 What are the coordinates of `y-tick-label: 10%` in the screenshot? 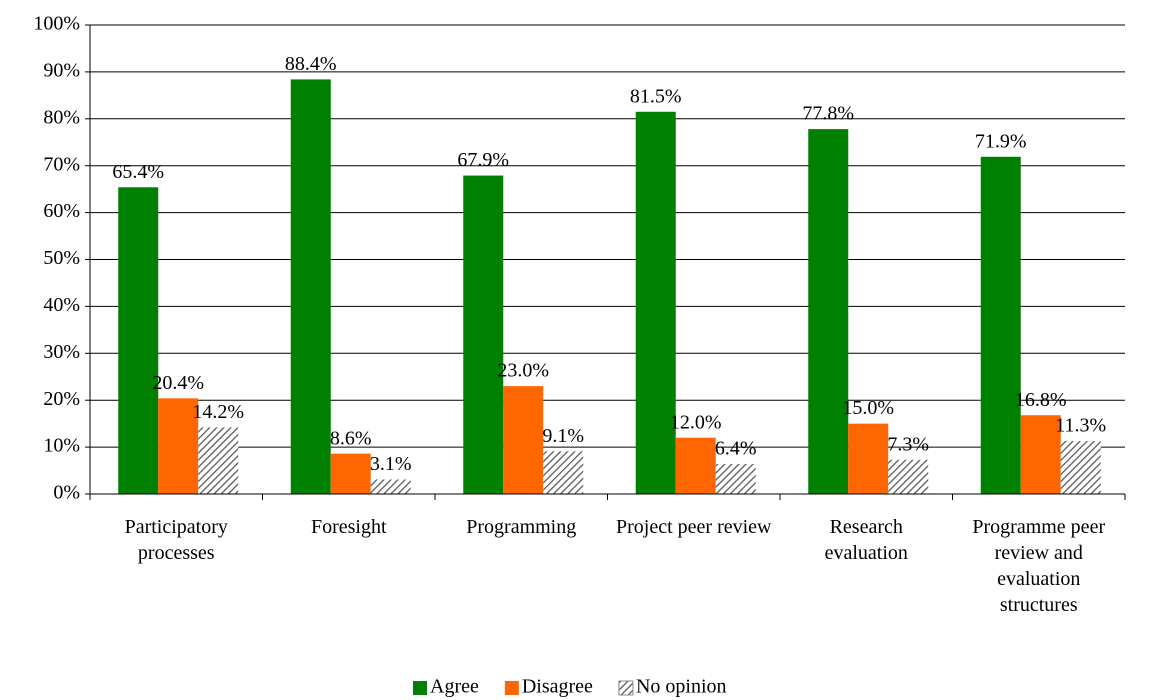 It's located at (61, 446).